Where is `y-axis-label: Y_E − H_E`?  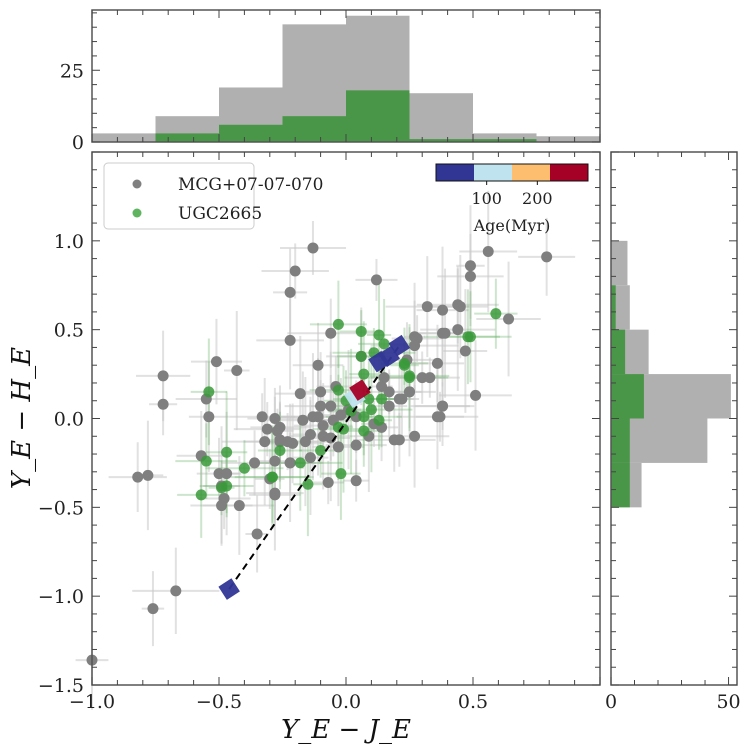 y-axis-label: Y_E − H_E is located at coordinates (22, 418).